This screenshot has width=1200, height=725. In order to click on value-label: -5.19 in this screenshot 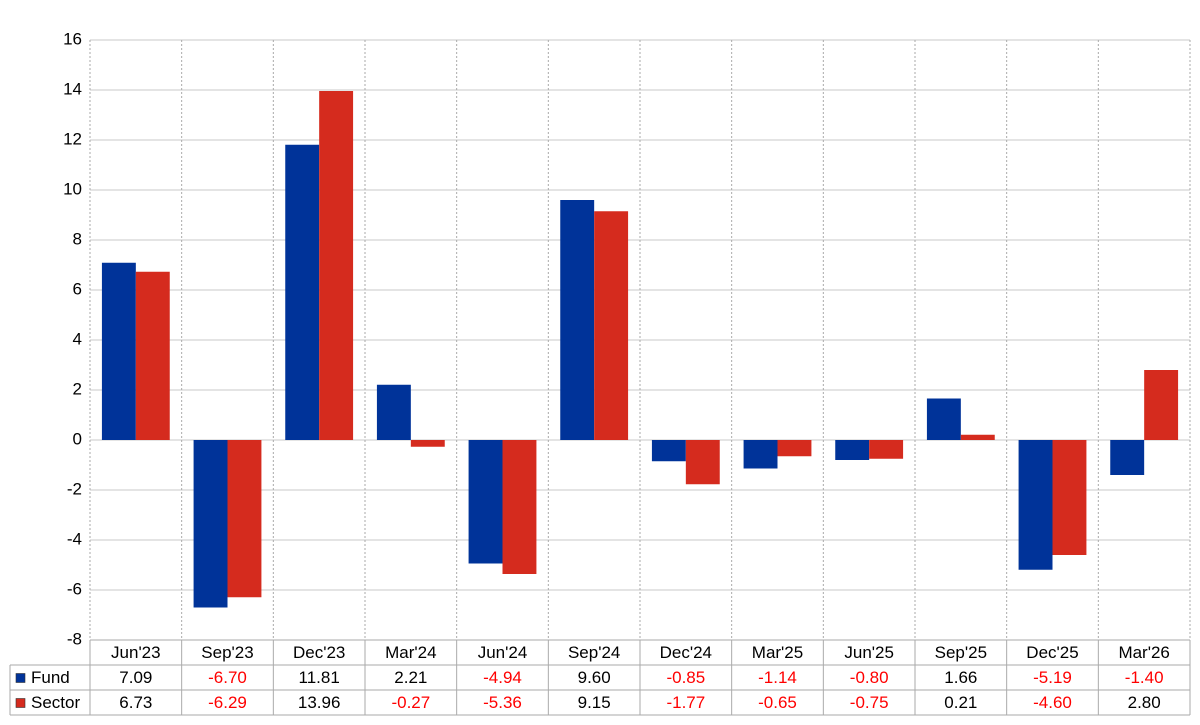, I will do `click(1052, 677)`.